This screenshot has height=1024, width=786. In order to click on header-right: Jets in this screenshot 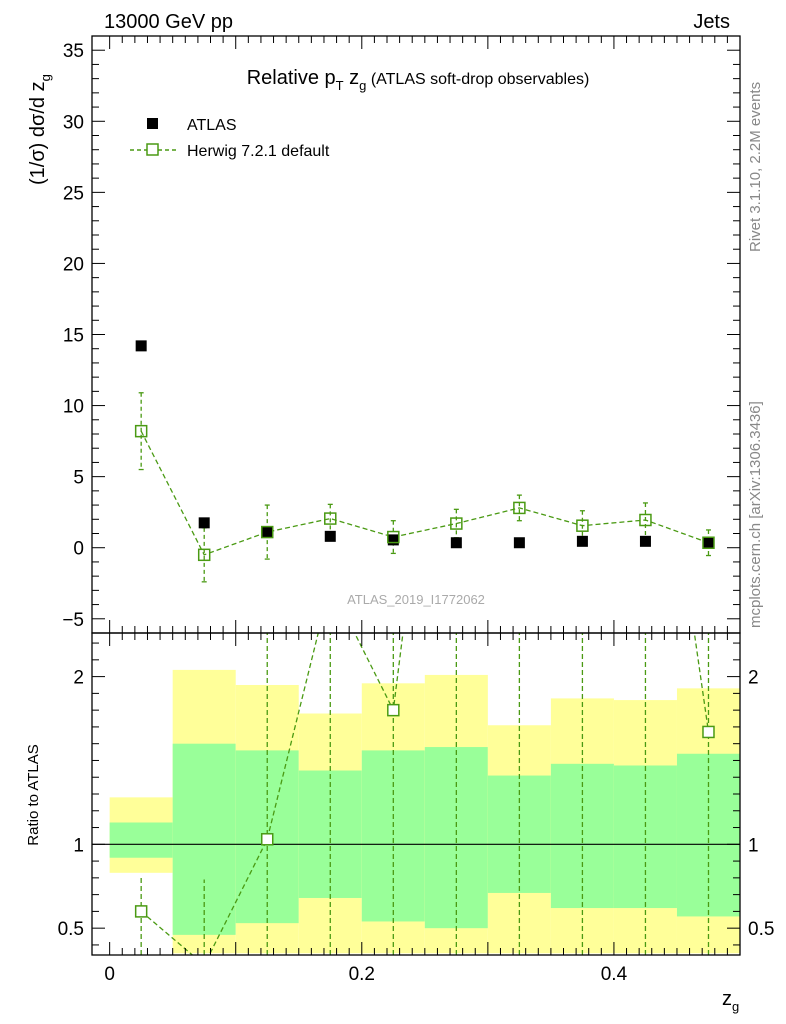, I will do `click(711, 22)`.